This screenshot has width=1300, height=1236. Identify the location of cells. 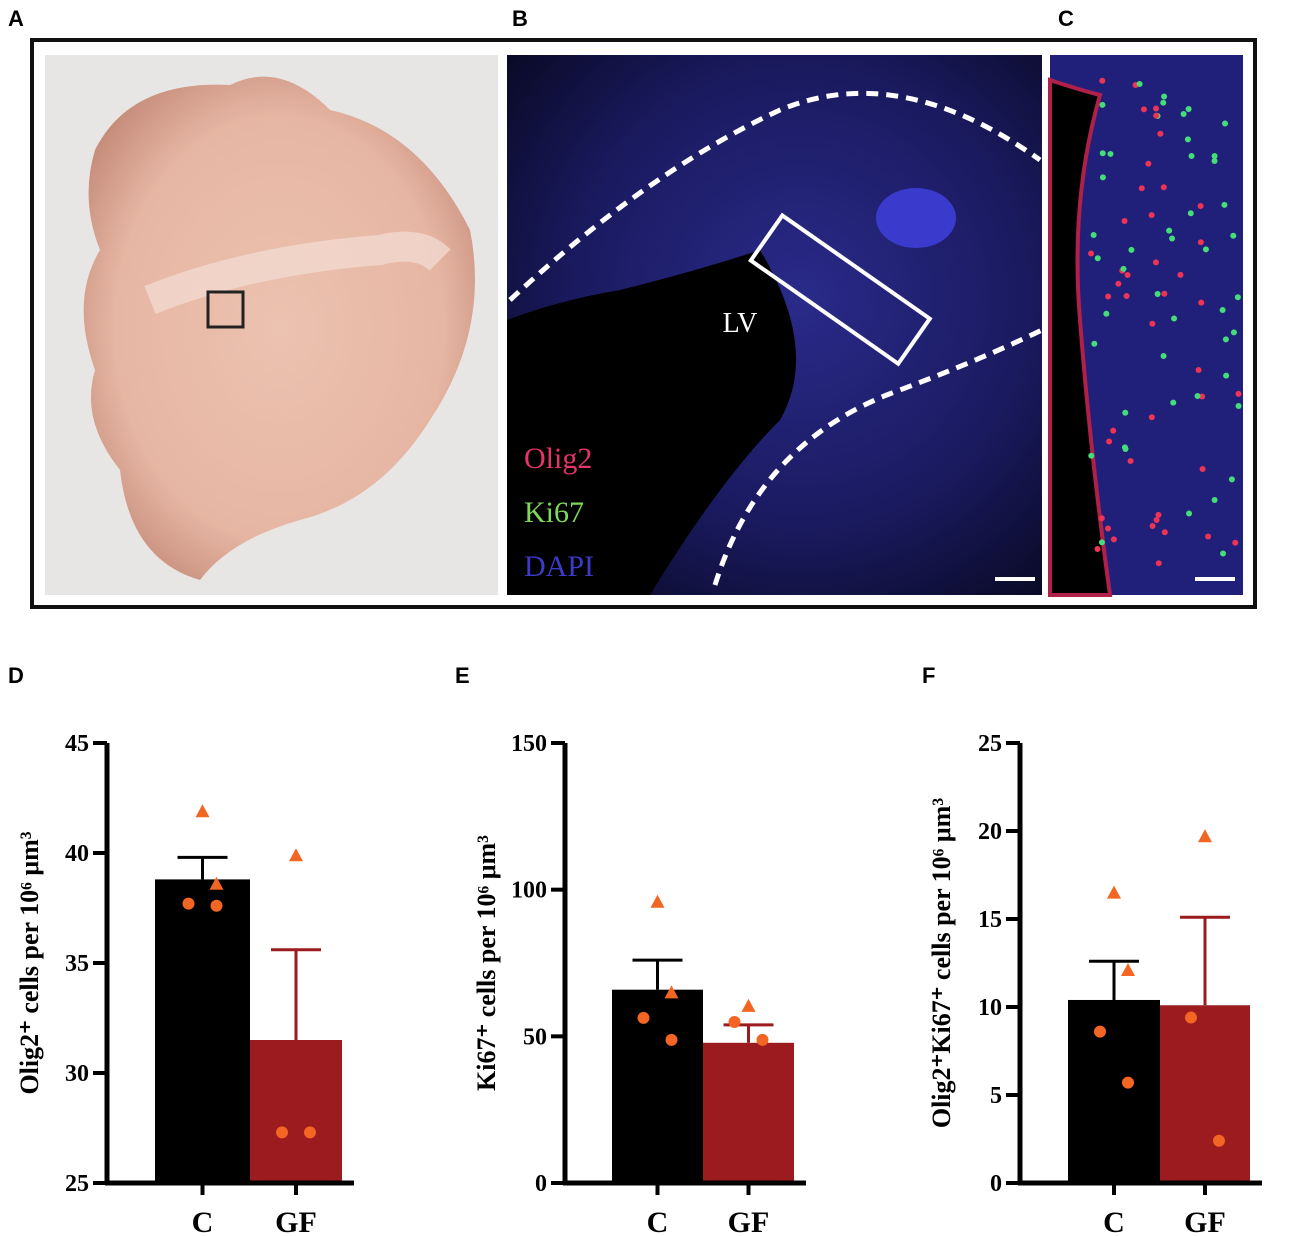
(1165, 322).